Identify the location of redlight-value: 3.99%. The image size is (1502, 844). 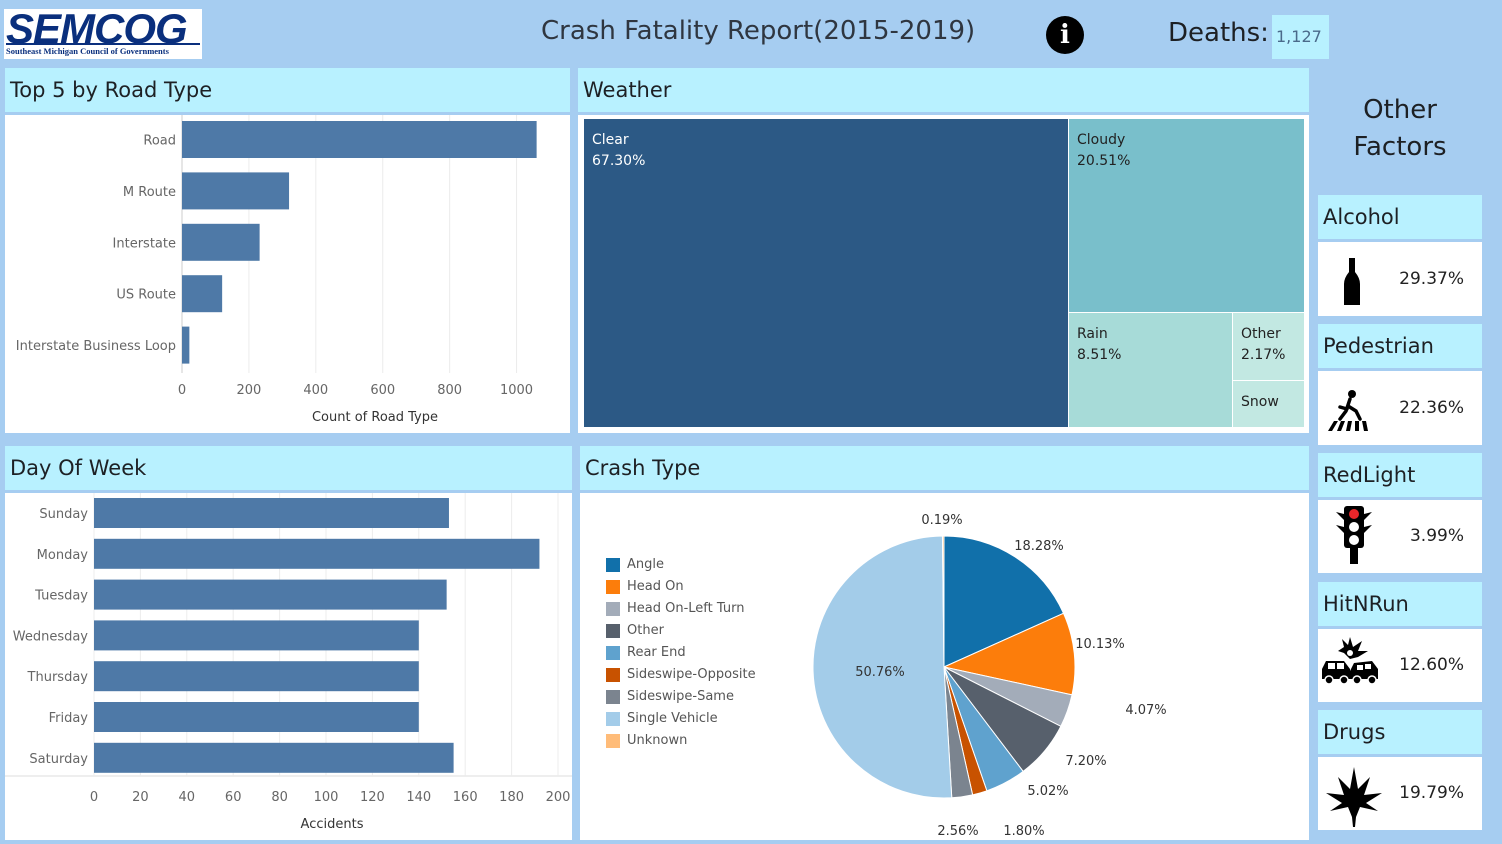
(1436, 536).